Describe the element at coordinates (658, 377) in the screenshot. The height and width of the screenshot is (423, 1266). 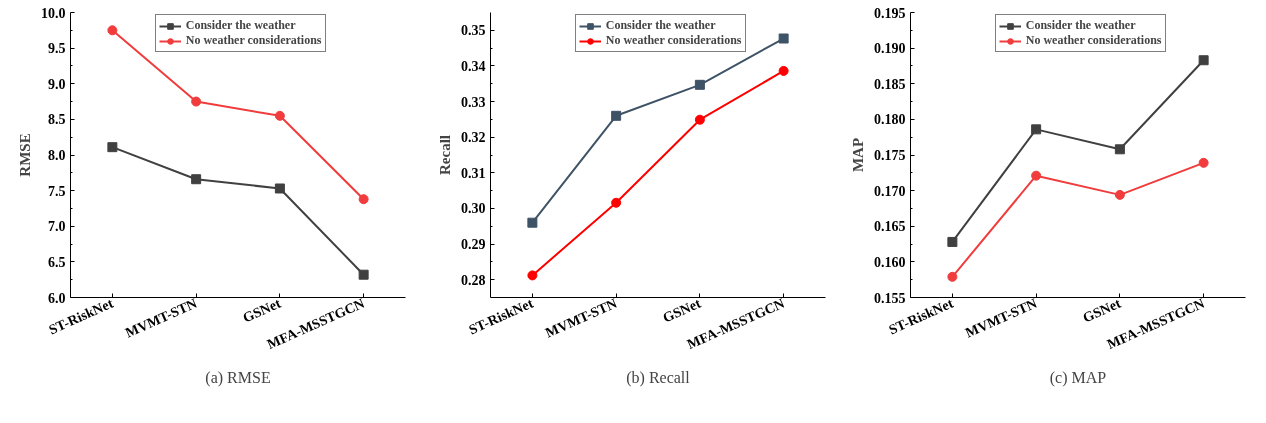
I see `text: (b) Recall` at that location.